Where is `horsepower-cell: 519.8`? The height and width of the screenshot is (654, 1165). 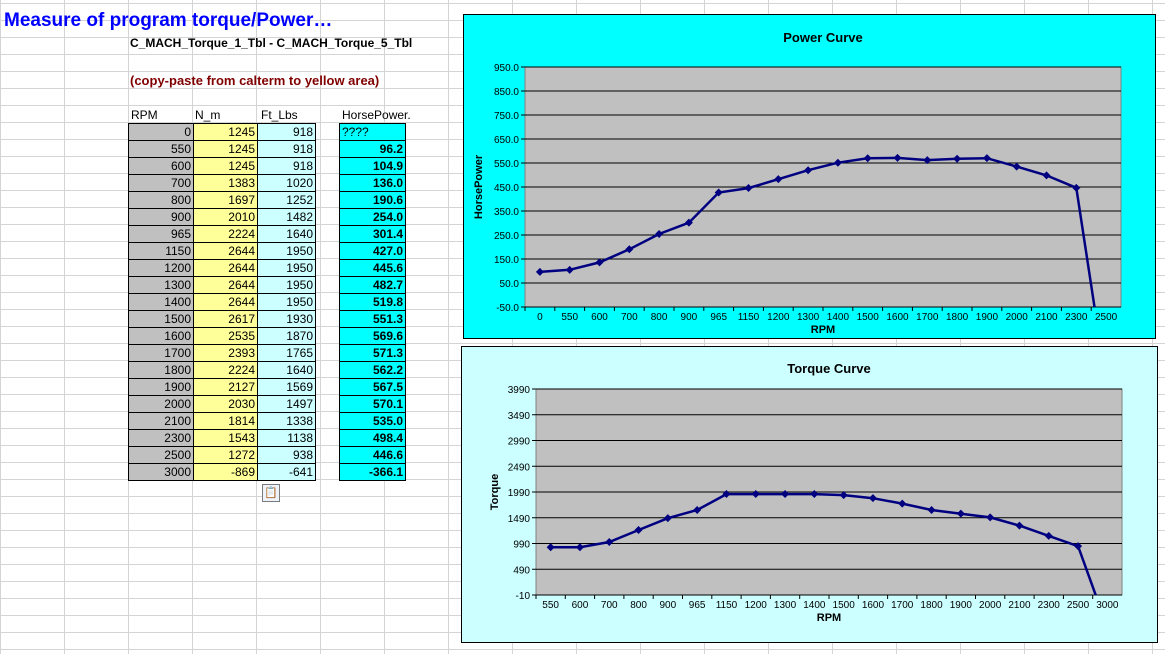 horsepower-cell: 519.8 is located at coordinates (372, 302).